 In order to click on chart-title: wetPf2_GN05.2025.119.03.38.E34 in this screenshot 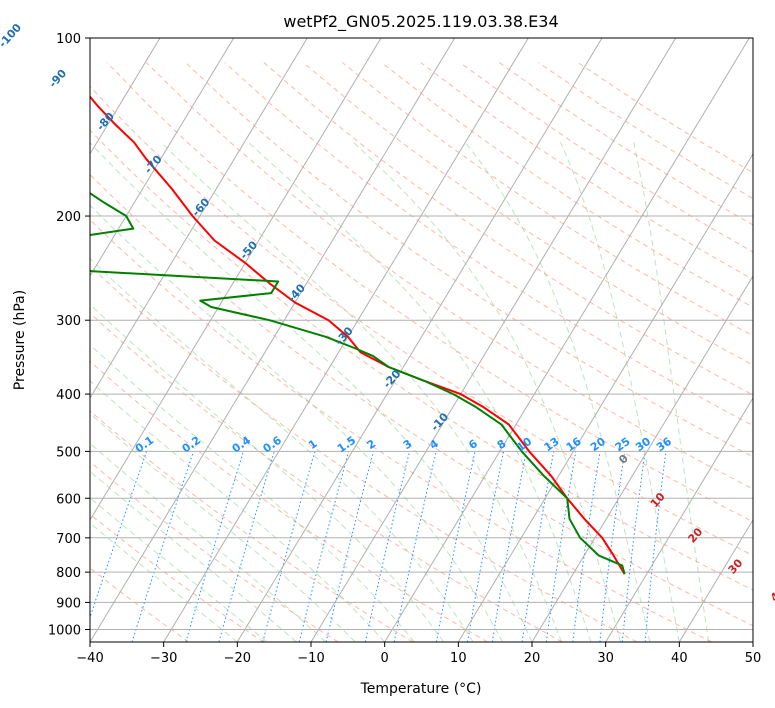, I will do `click(420, 22)`.